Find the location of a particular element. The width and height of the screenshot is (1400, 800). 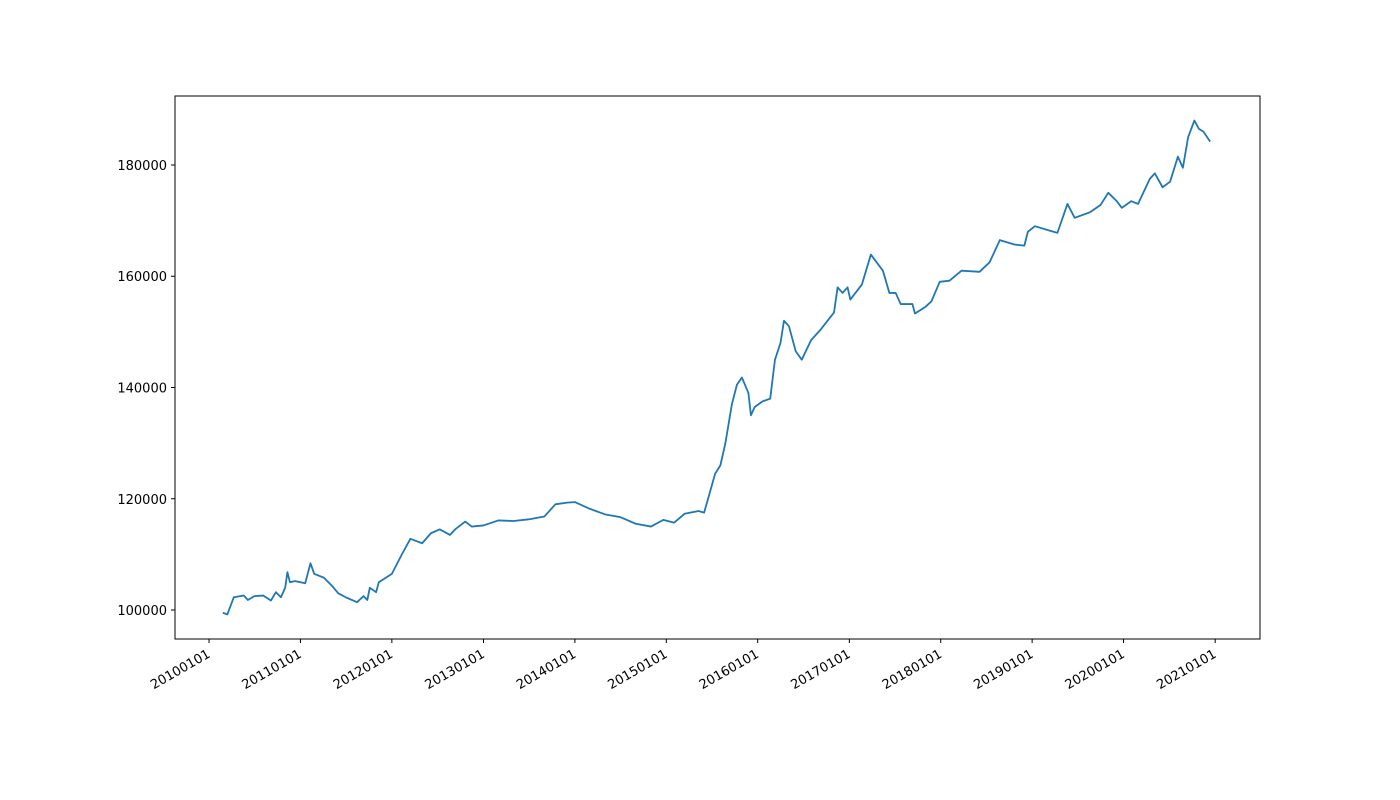

y-tick-label: 180000 is located at coordinates (142, 166).